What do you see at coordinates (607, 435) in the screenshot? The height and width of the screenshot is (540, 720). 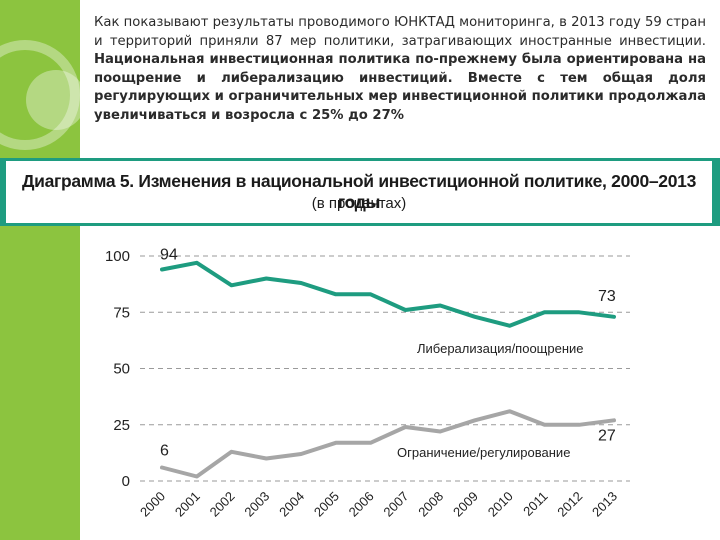 I see `restriction-end-label: 27` at bounding box center [607, 435].